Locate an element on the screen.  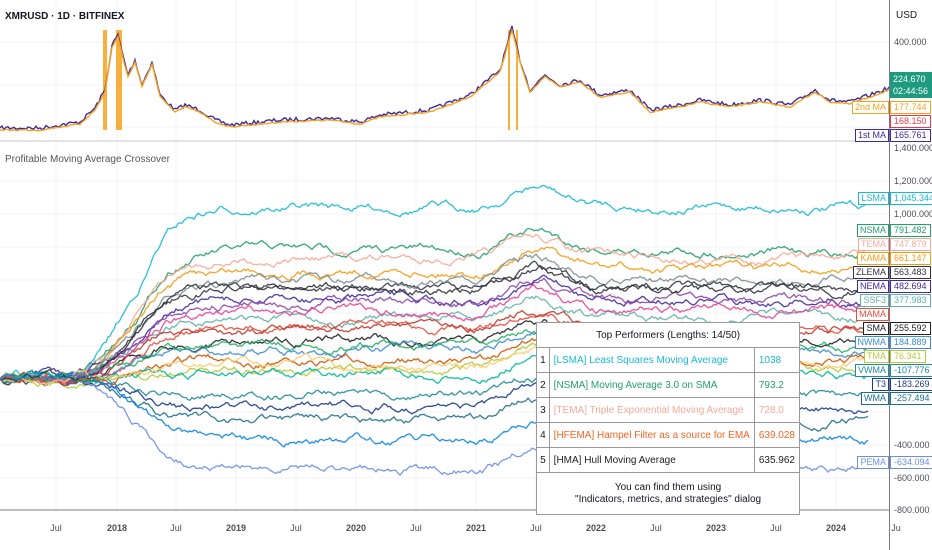
series-label-tag: T3 is located at coordinates (880, 384).